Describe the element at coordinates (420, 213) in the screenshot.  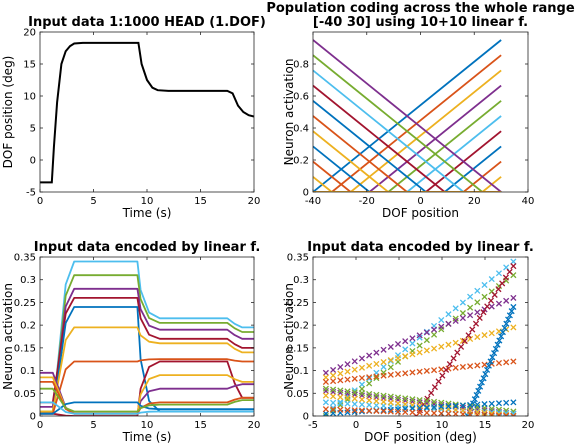
I see `x-axis-label: DOF position` at that location.